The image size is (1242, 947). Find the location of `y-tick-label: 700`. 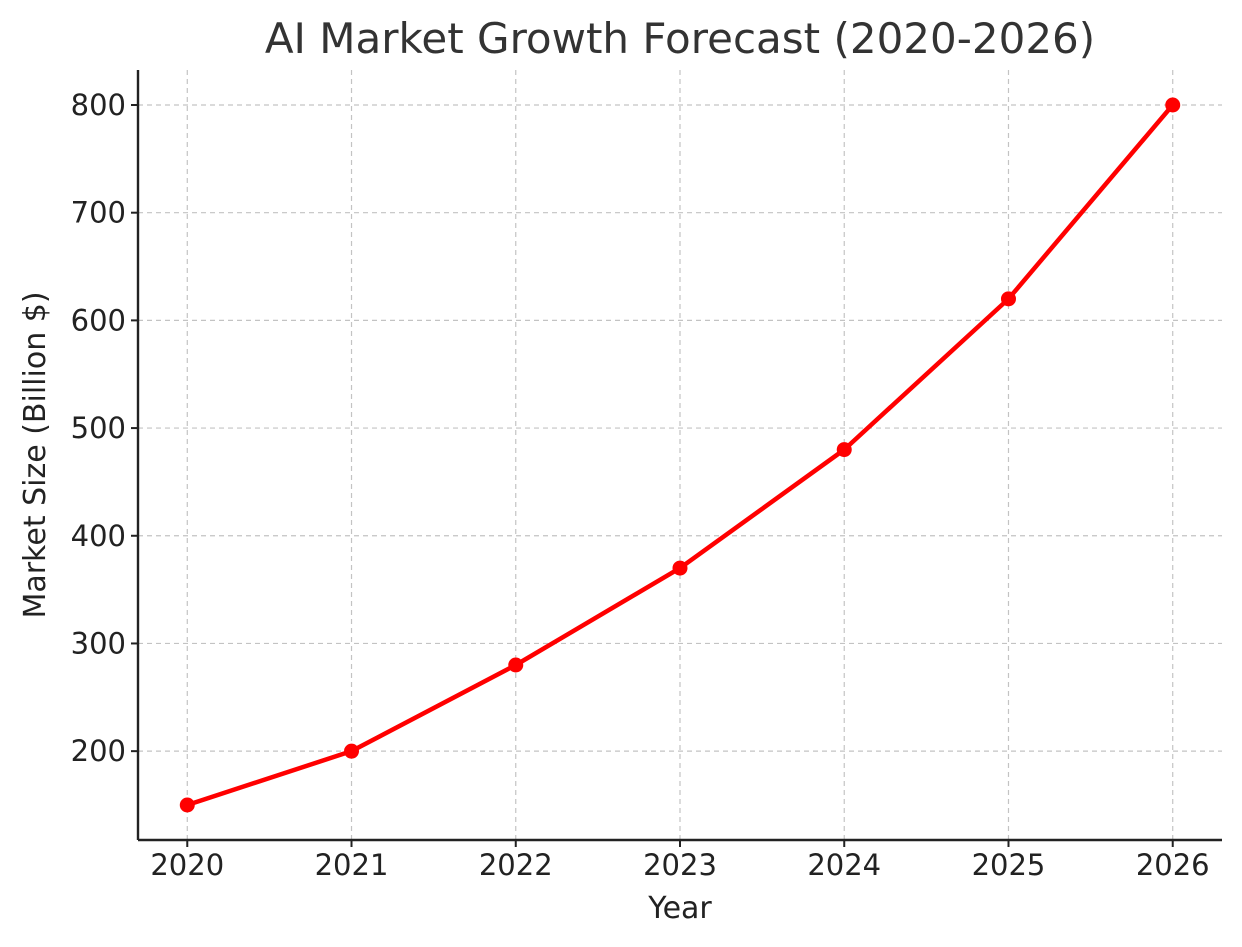

y-tick-label: 700 is located at coordinates (98, 213).